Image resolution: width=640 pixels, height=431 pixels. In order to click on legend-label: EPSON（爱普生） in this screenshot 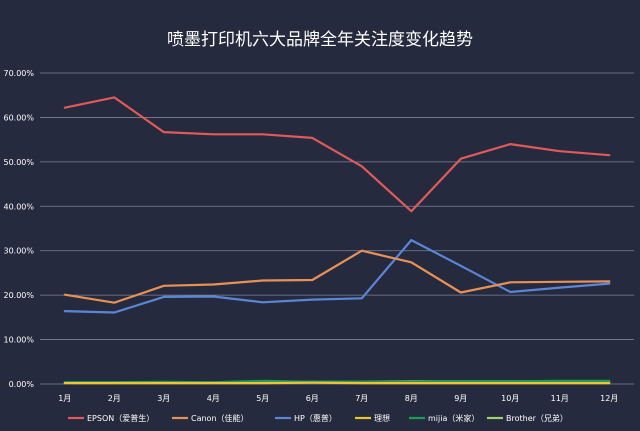, I will do `click(120, 418)`.